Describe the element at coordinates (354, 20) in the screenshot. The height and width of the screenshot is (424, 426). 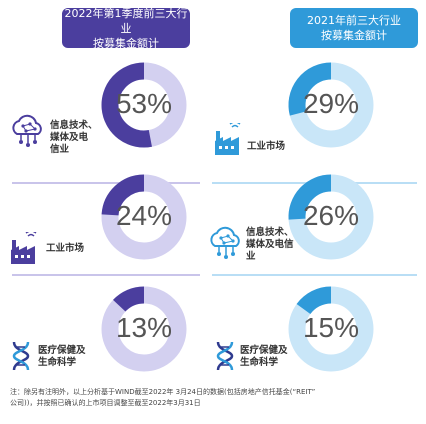
I see `header-2021-line1: 2021年前三大行业` at that location.